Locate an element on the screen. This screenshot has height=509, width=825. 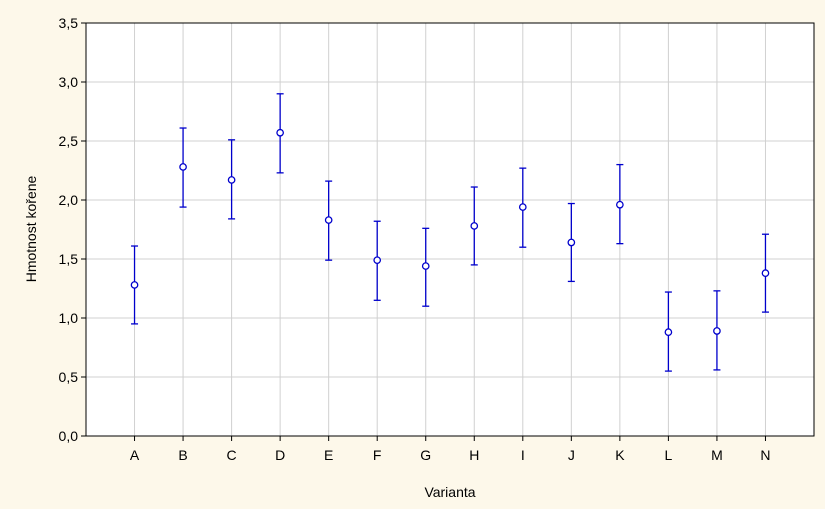
error-bar-b is located at coordinates (183, 167).